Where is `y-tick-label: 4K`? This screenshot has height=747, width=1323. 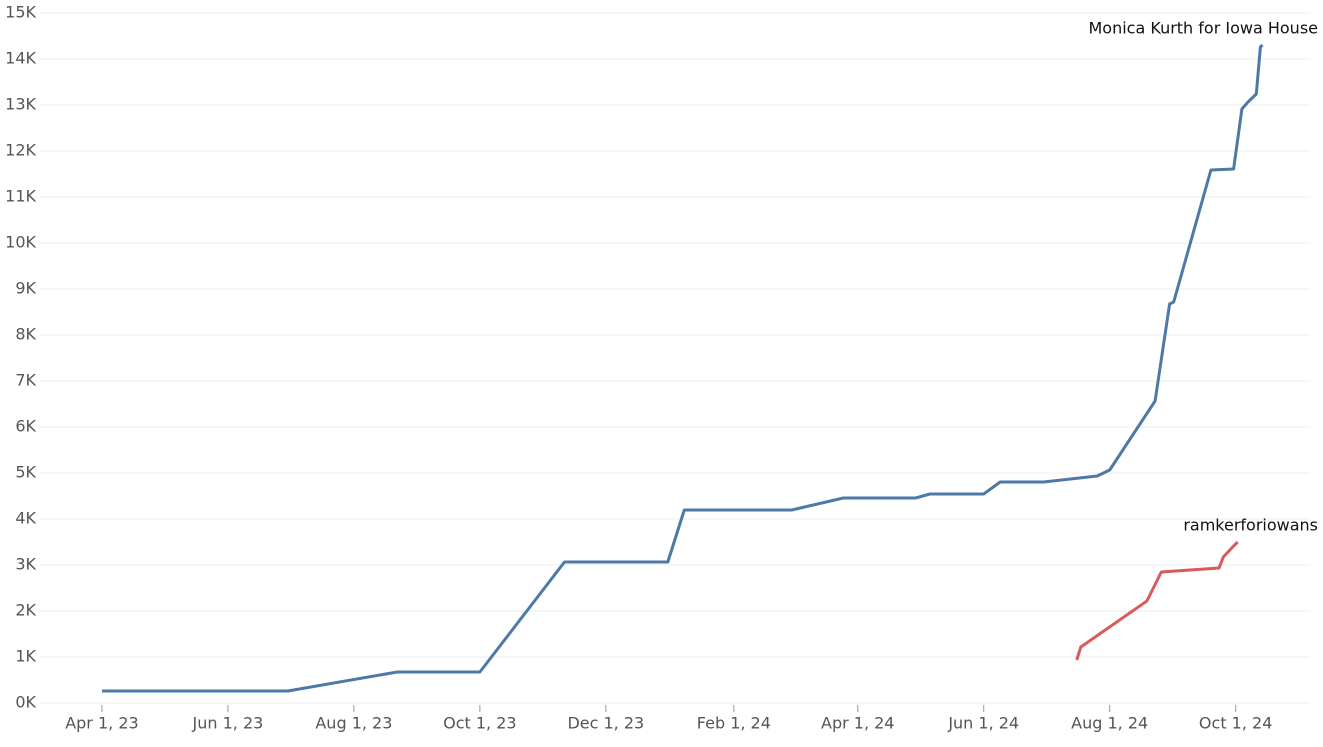
y-tick-label: 4K is located at coordinates (25, 518).